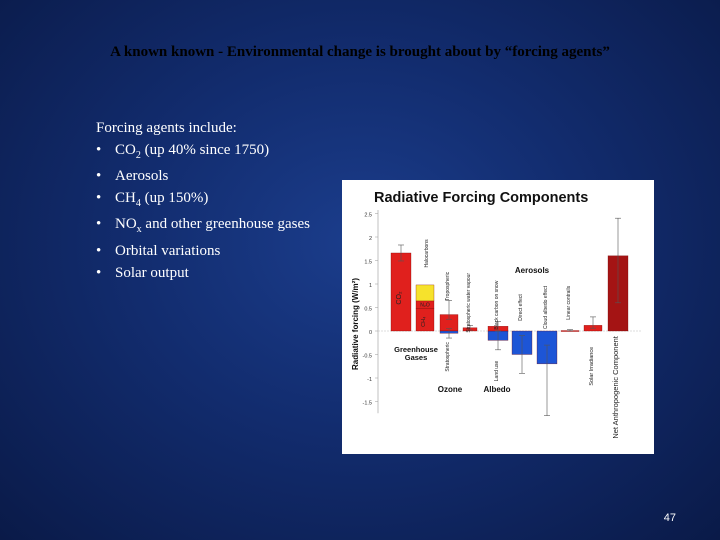 This screenshot has width=720, height=540. I want to click on label-cloud-albedo: Cloud albedo effect, so click(546, 307).